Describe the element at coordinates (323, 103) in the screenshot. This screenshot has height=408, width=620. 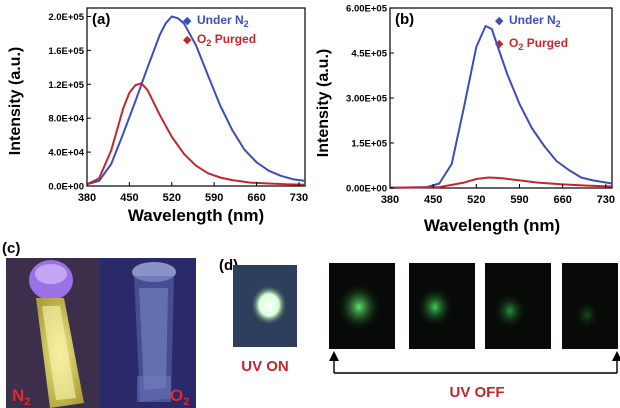
I see `y-axis-title-b: Intensity (a.u.)` at that location.